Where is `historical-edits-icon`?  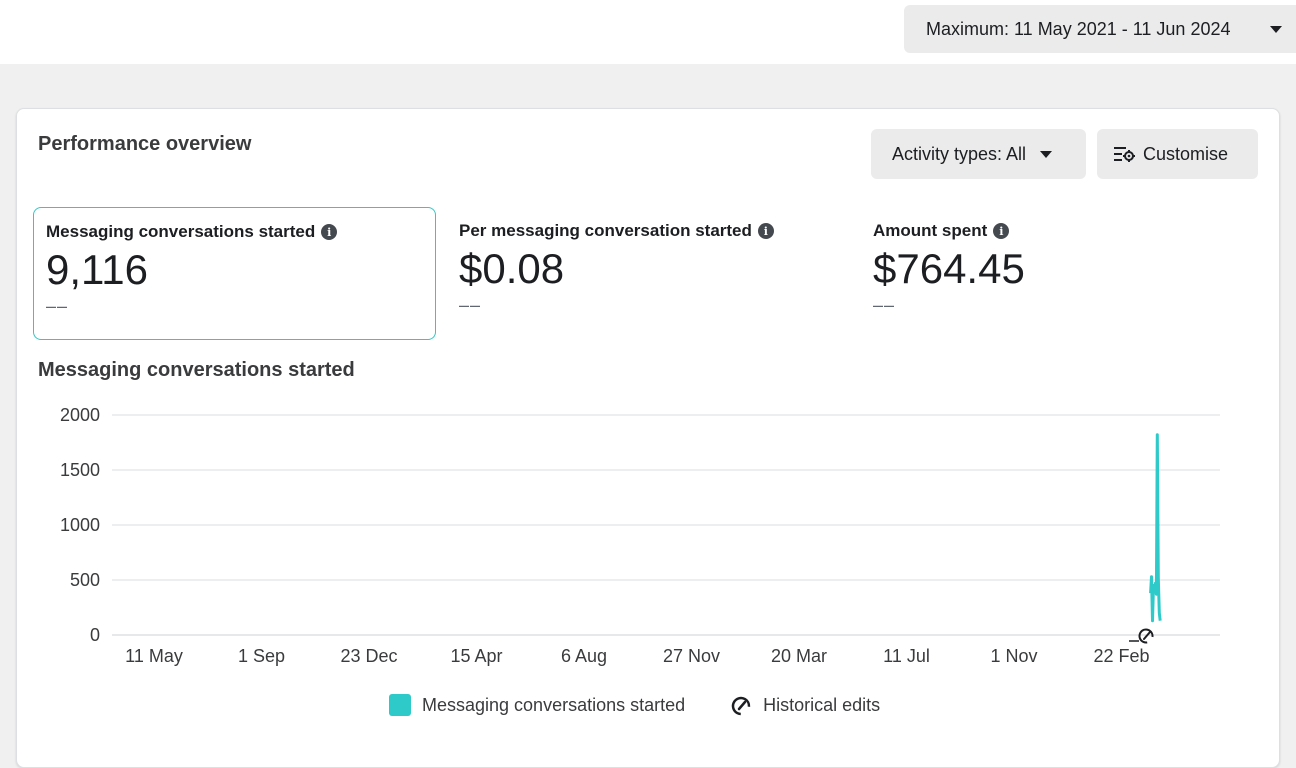
historical-edits-icon is located at coordinates (741, 706).